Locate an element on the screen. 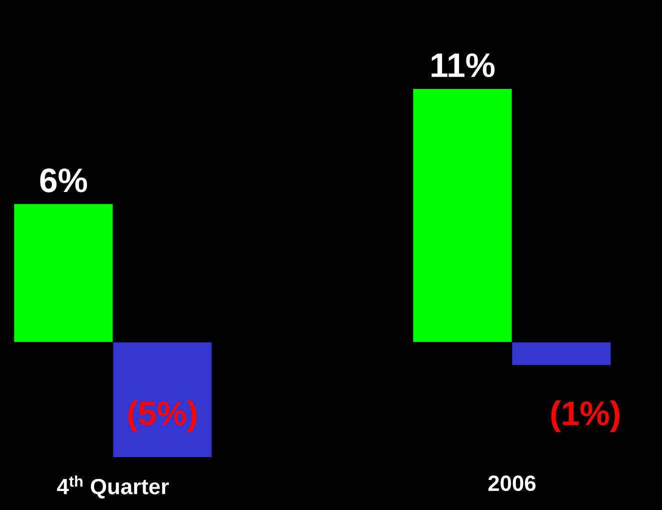 Image resolution: width=662 pixels, height=510 pixels. x-tick-label: 4$^{th}$ Quarter is located at coordinates (113, 487).